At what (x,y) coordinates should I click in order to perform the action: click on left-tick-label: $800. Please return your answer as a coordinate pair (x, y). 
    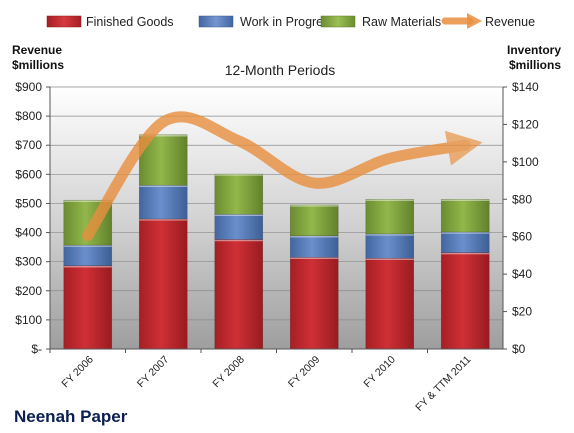
    Looking at the image, I should click on (28, 116).